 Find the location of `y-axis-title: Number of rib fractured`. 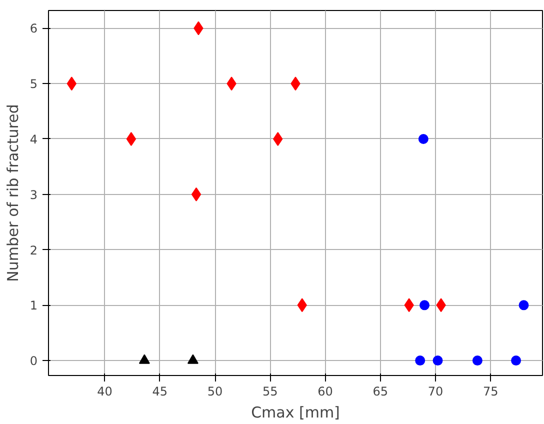

y-axis-title: Number of rib fractured is located at coordinates (13, 193).